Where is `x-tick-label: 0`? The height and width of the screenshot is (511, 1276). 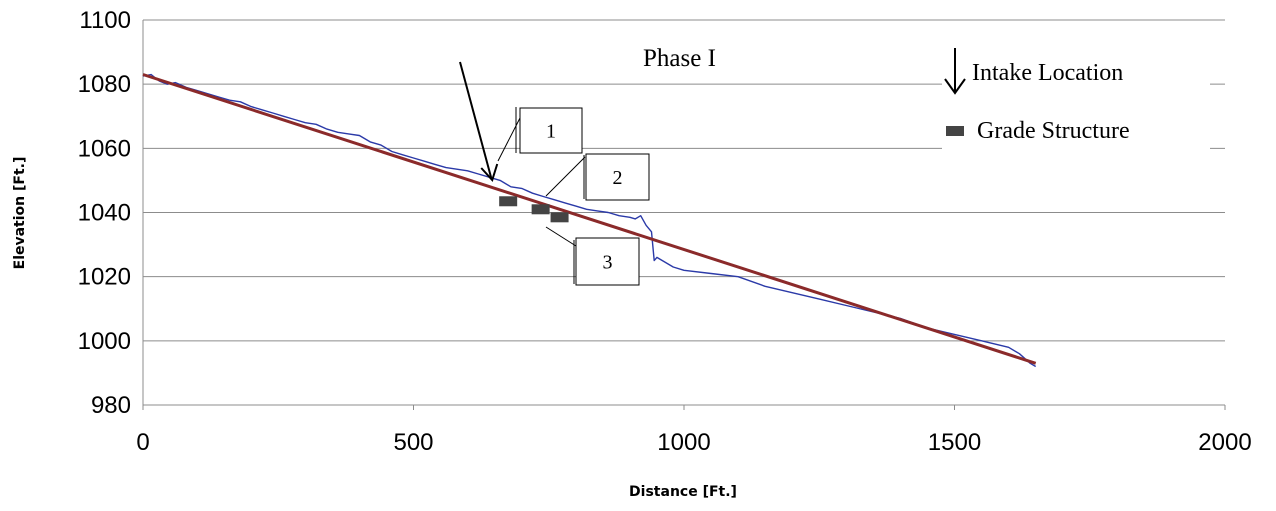
x-tick-label: 0 is located at coordinates (142, 442).